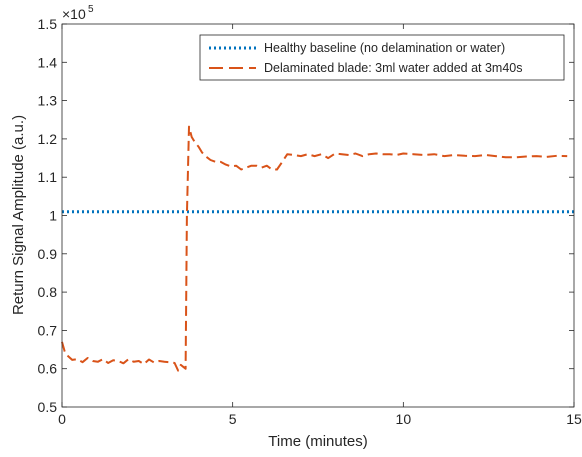 The width and height of the screenshot is (582, 457). Describe the element at coordinates (48, 369) in the screenshot. I see `y-tick-label: 0.6` at that location.